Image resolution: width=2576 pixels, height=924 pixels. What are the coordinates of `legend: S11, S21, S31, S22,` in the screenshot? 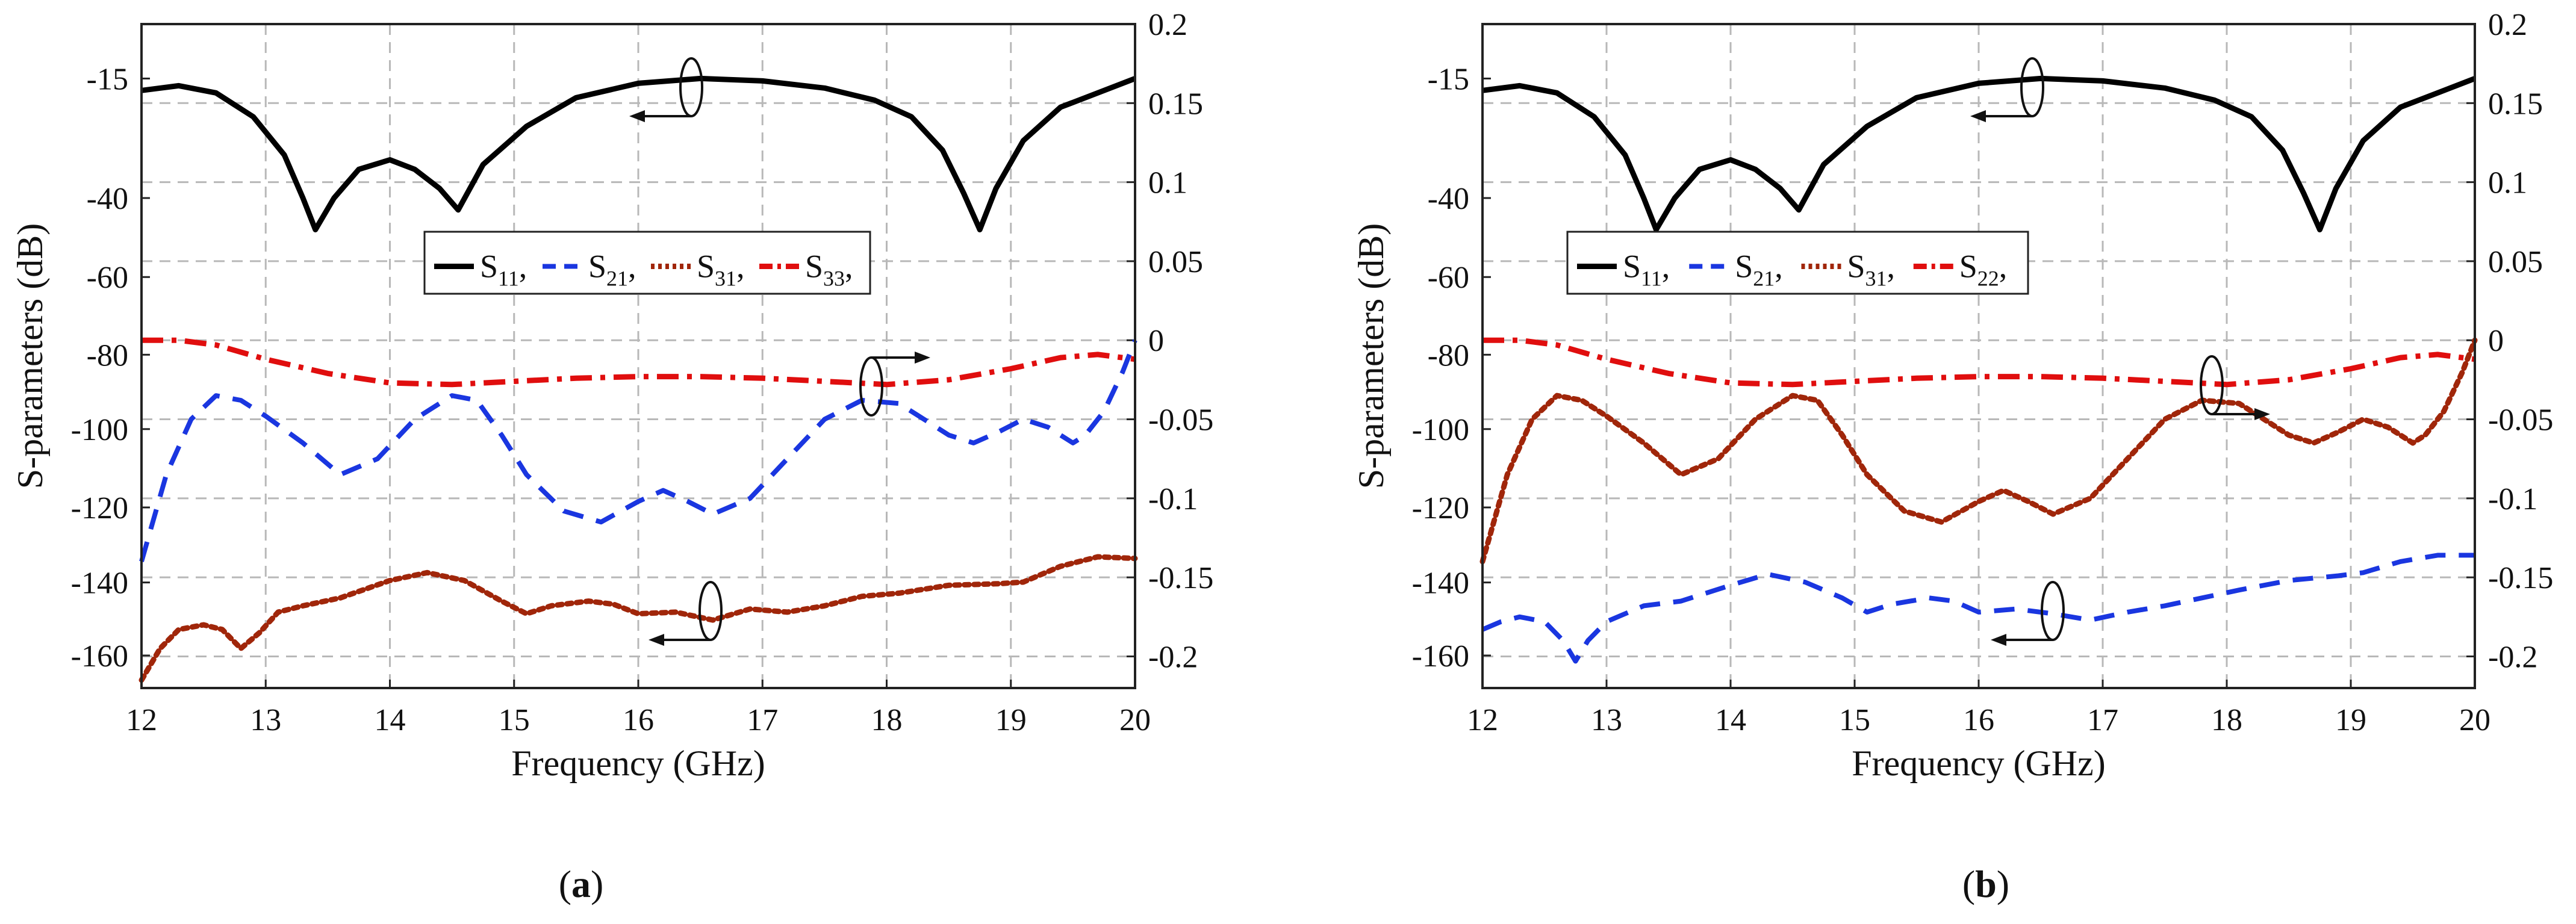 It's located at (1798, 263).